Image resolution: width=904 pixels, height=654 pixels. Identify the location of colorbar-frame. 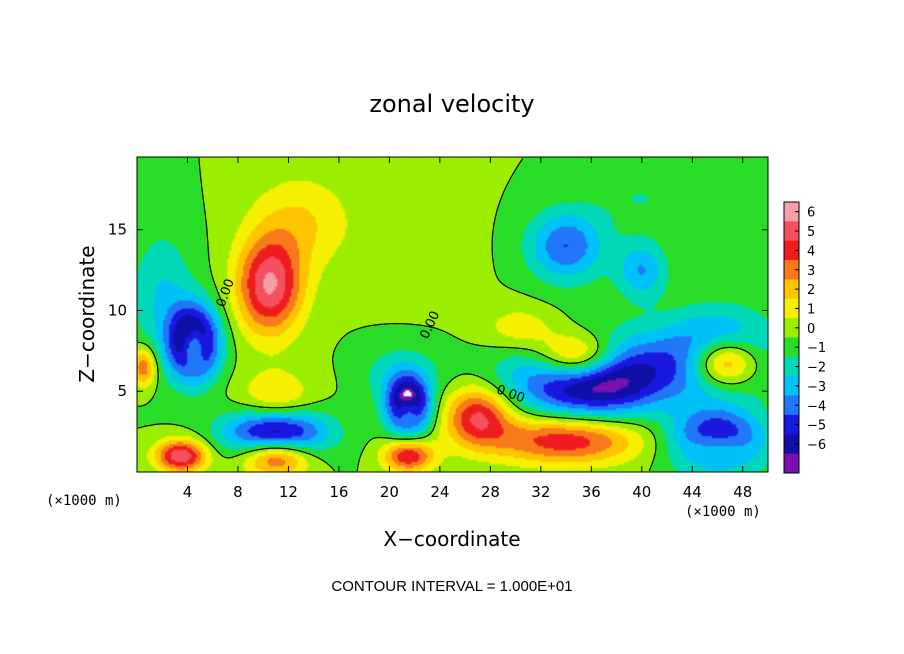
(791, 337).